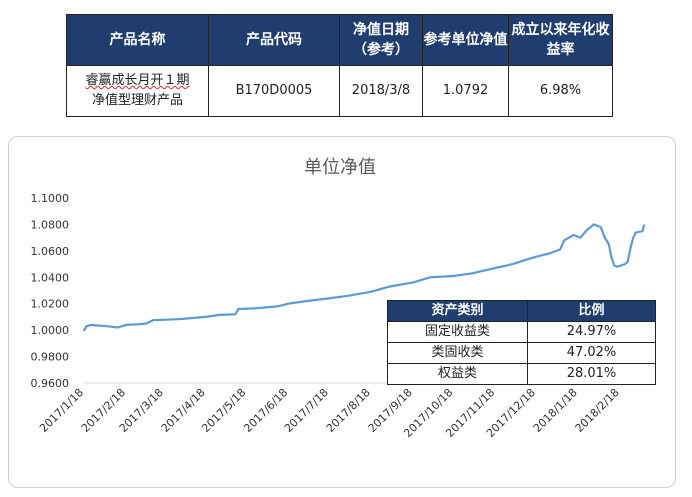 The width and height of the screenshot is (692, 497). What do you see at coordinates (137, 40) in the screenshot?
I see `header-product-name: 产品名称` at bounding box center [137, 40].